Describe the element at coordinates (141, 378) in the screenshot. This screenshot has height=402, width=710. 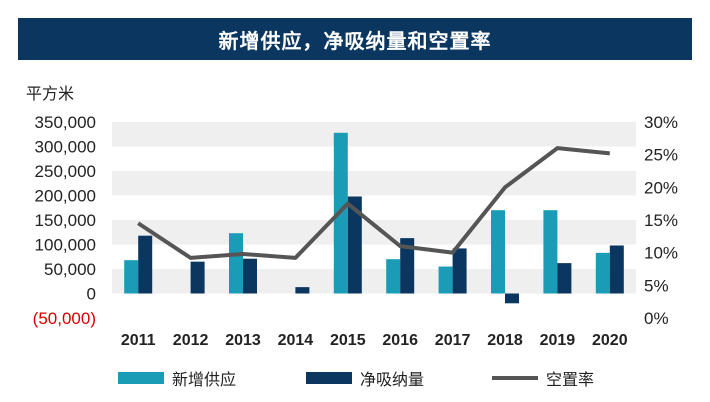
I see `legend-swatch-supply` at that location.